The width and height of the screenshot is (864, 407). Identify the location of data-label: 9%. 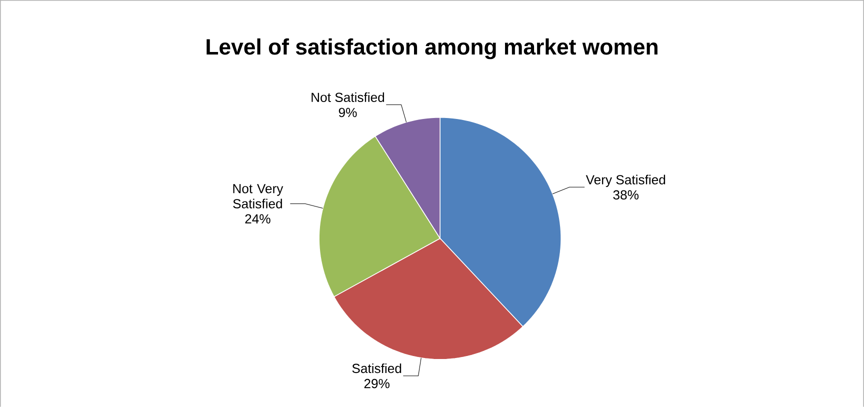
(347, 113).